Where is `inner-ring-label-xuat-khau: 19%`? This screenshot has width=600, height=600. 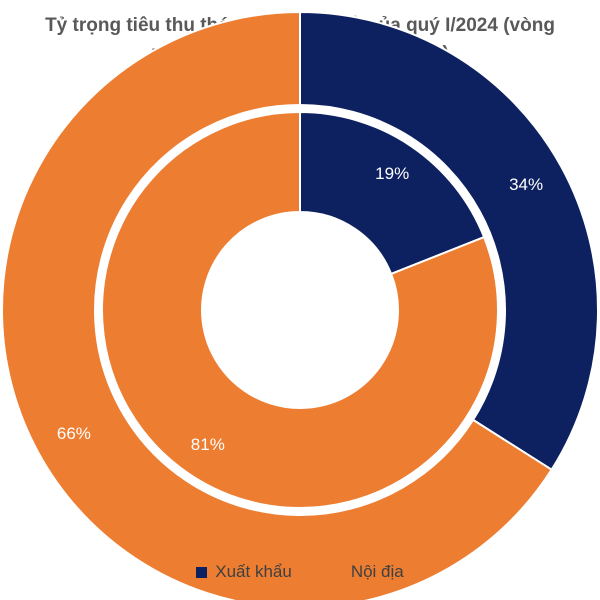 inner-ring-label-xuat-khau: 19% is located at coordinates (392, 173).